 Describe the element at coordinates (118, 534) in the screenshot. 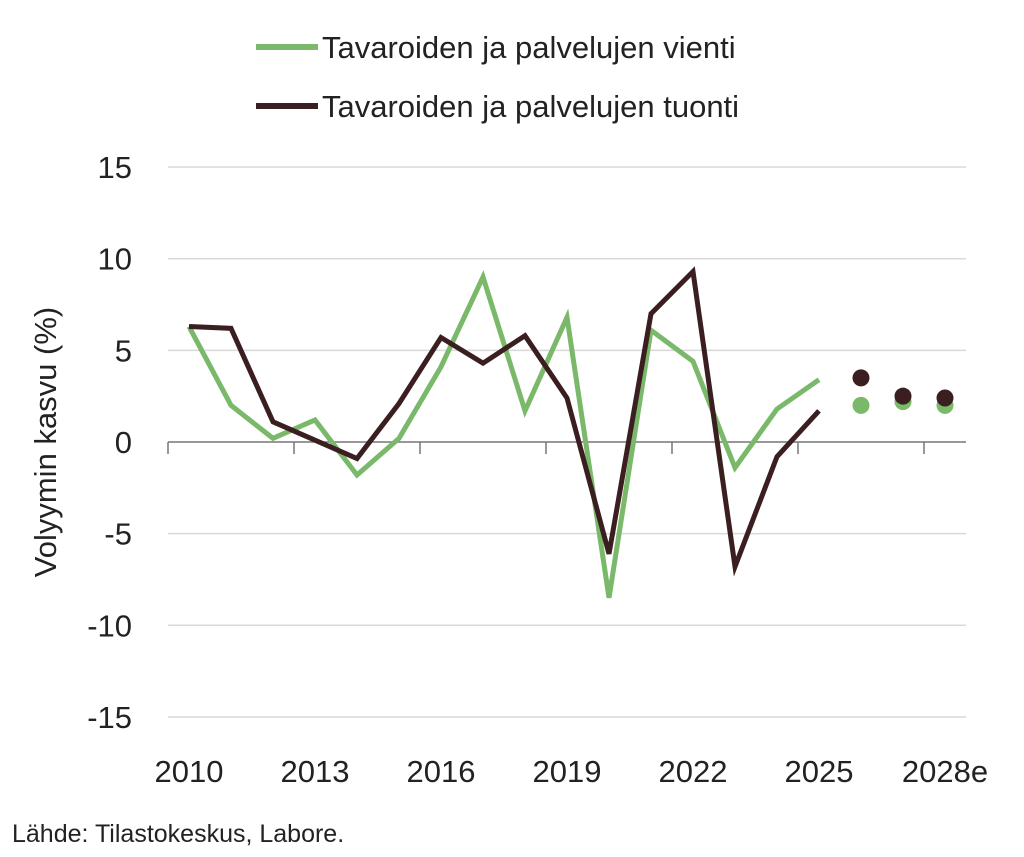

I see `y-tick-label: -5` at that location.